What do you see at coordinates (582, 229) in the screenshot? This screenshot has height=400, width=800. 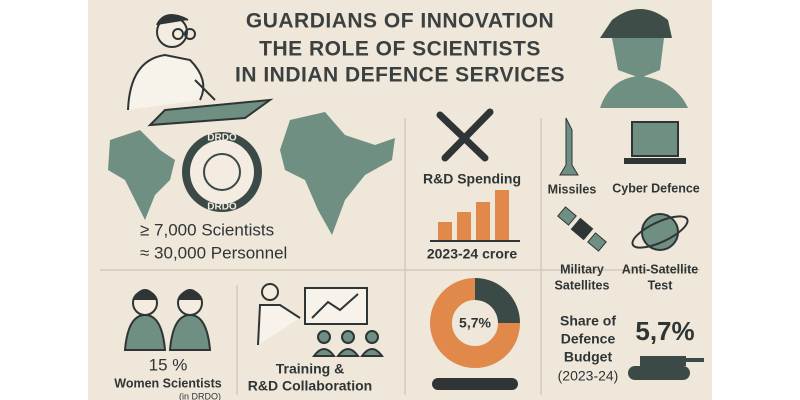 I see `satellite-icon` at bounding box center [582, 229].